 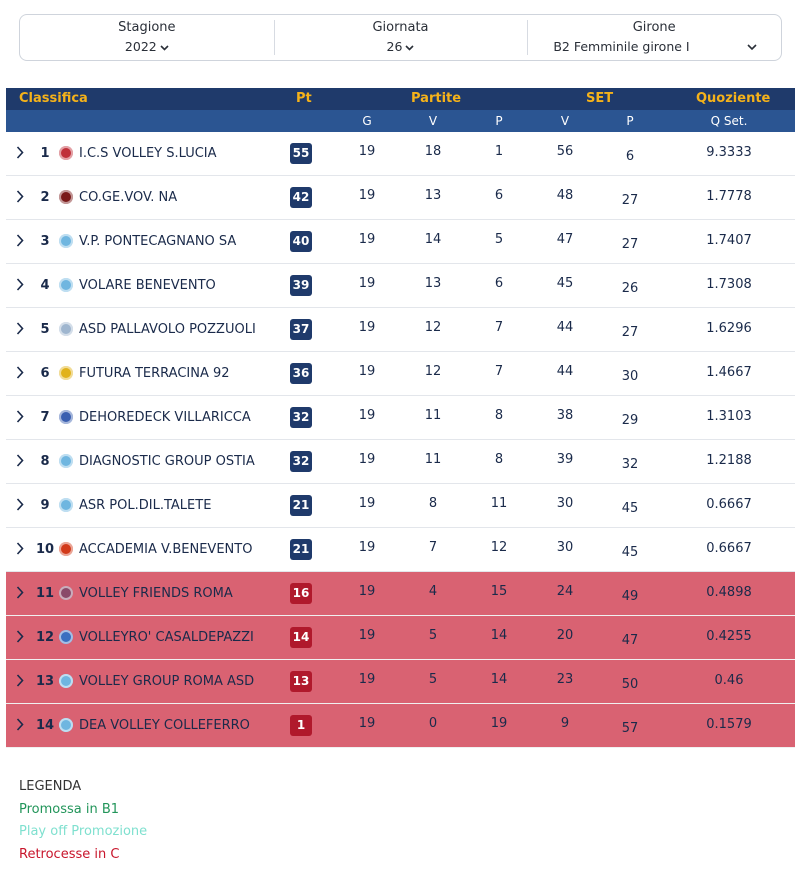 What do you see at coordinates (304, 98) in the screenshot?
I see `header-pt: Pt` at bounding box center [304, 98].